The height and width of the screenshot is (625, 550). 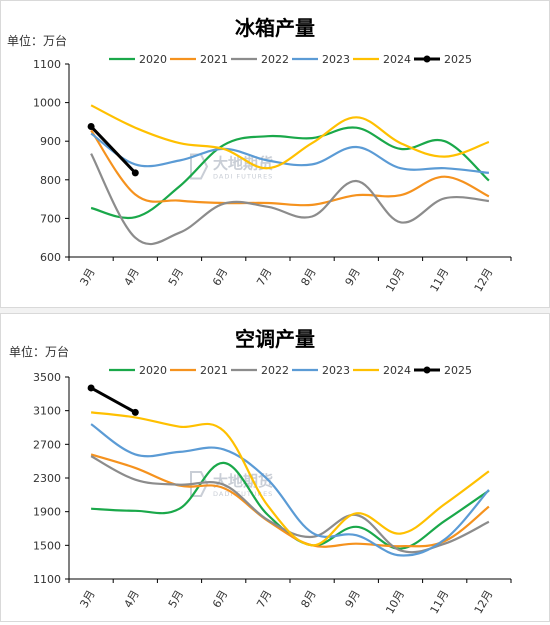 What do you see at coordinates (47, 444) in the screenshot?
I see `y-tick-label: 2700` at bounding box center [47, 444].